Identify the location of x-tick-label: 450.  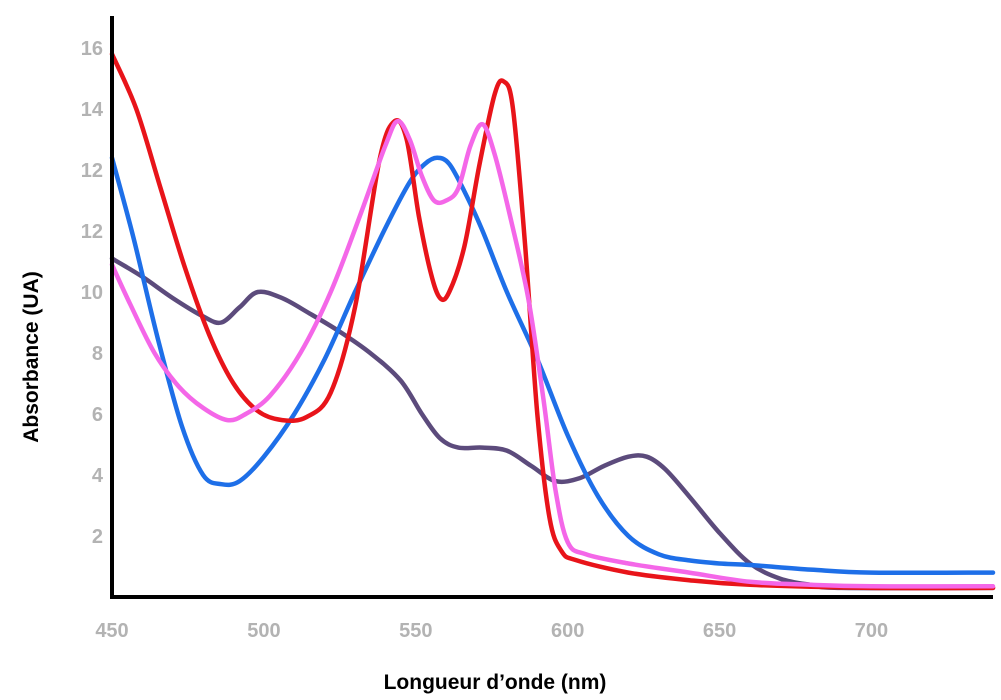
(111, 631).